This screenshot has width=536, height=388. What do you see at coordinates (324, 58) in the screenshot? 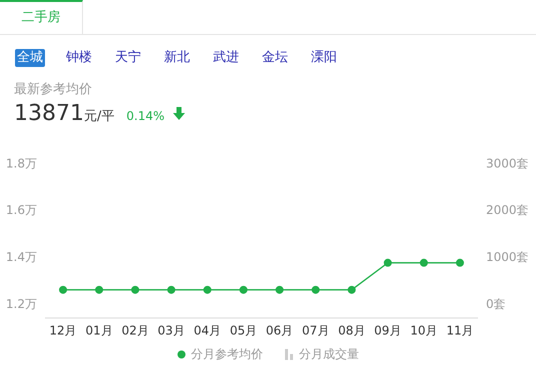
I see `text: 溧阳` at bounding box center [324, 58].